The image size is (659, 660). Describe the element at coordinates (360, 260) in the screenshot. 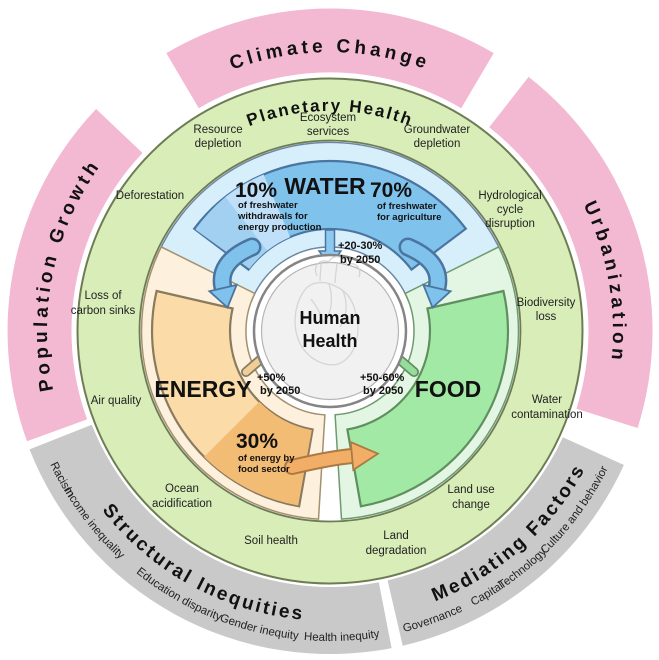

I see `water-growth-2: by 2050` at that location.